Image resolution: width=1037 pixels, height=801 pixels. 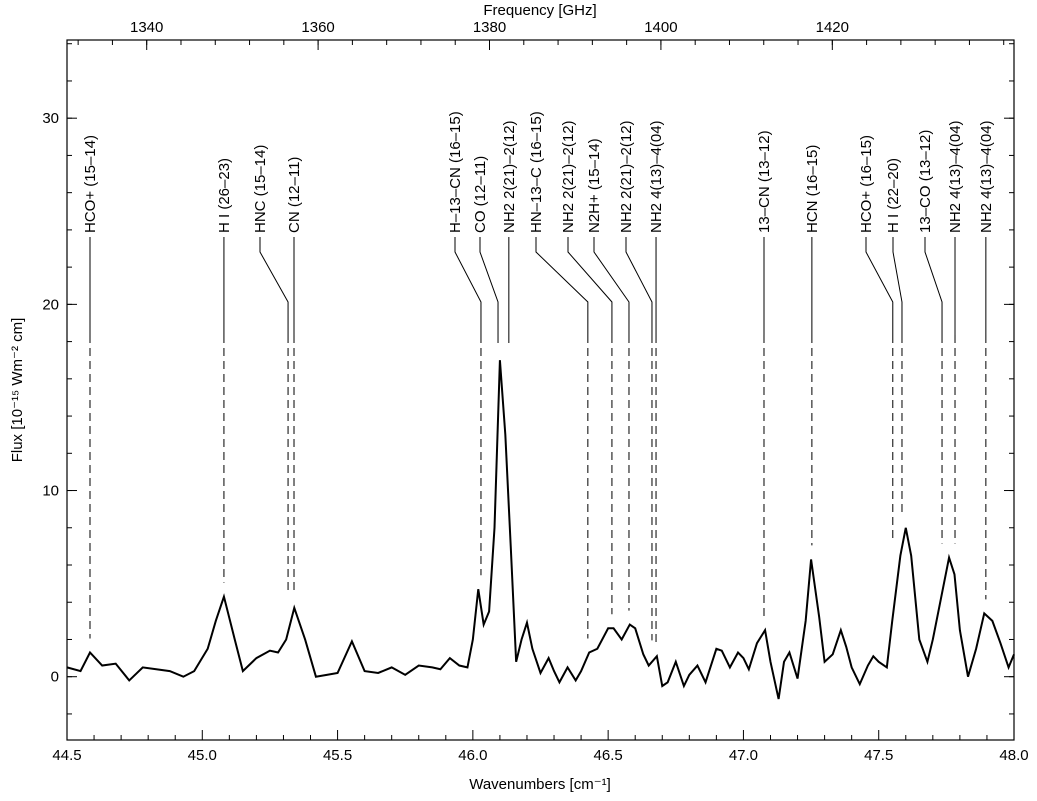 I want to click on x2-tick-label: 1400, so click(x=660, y=27).